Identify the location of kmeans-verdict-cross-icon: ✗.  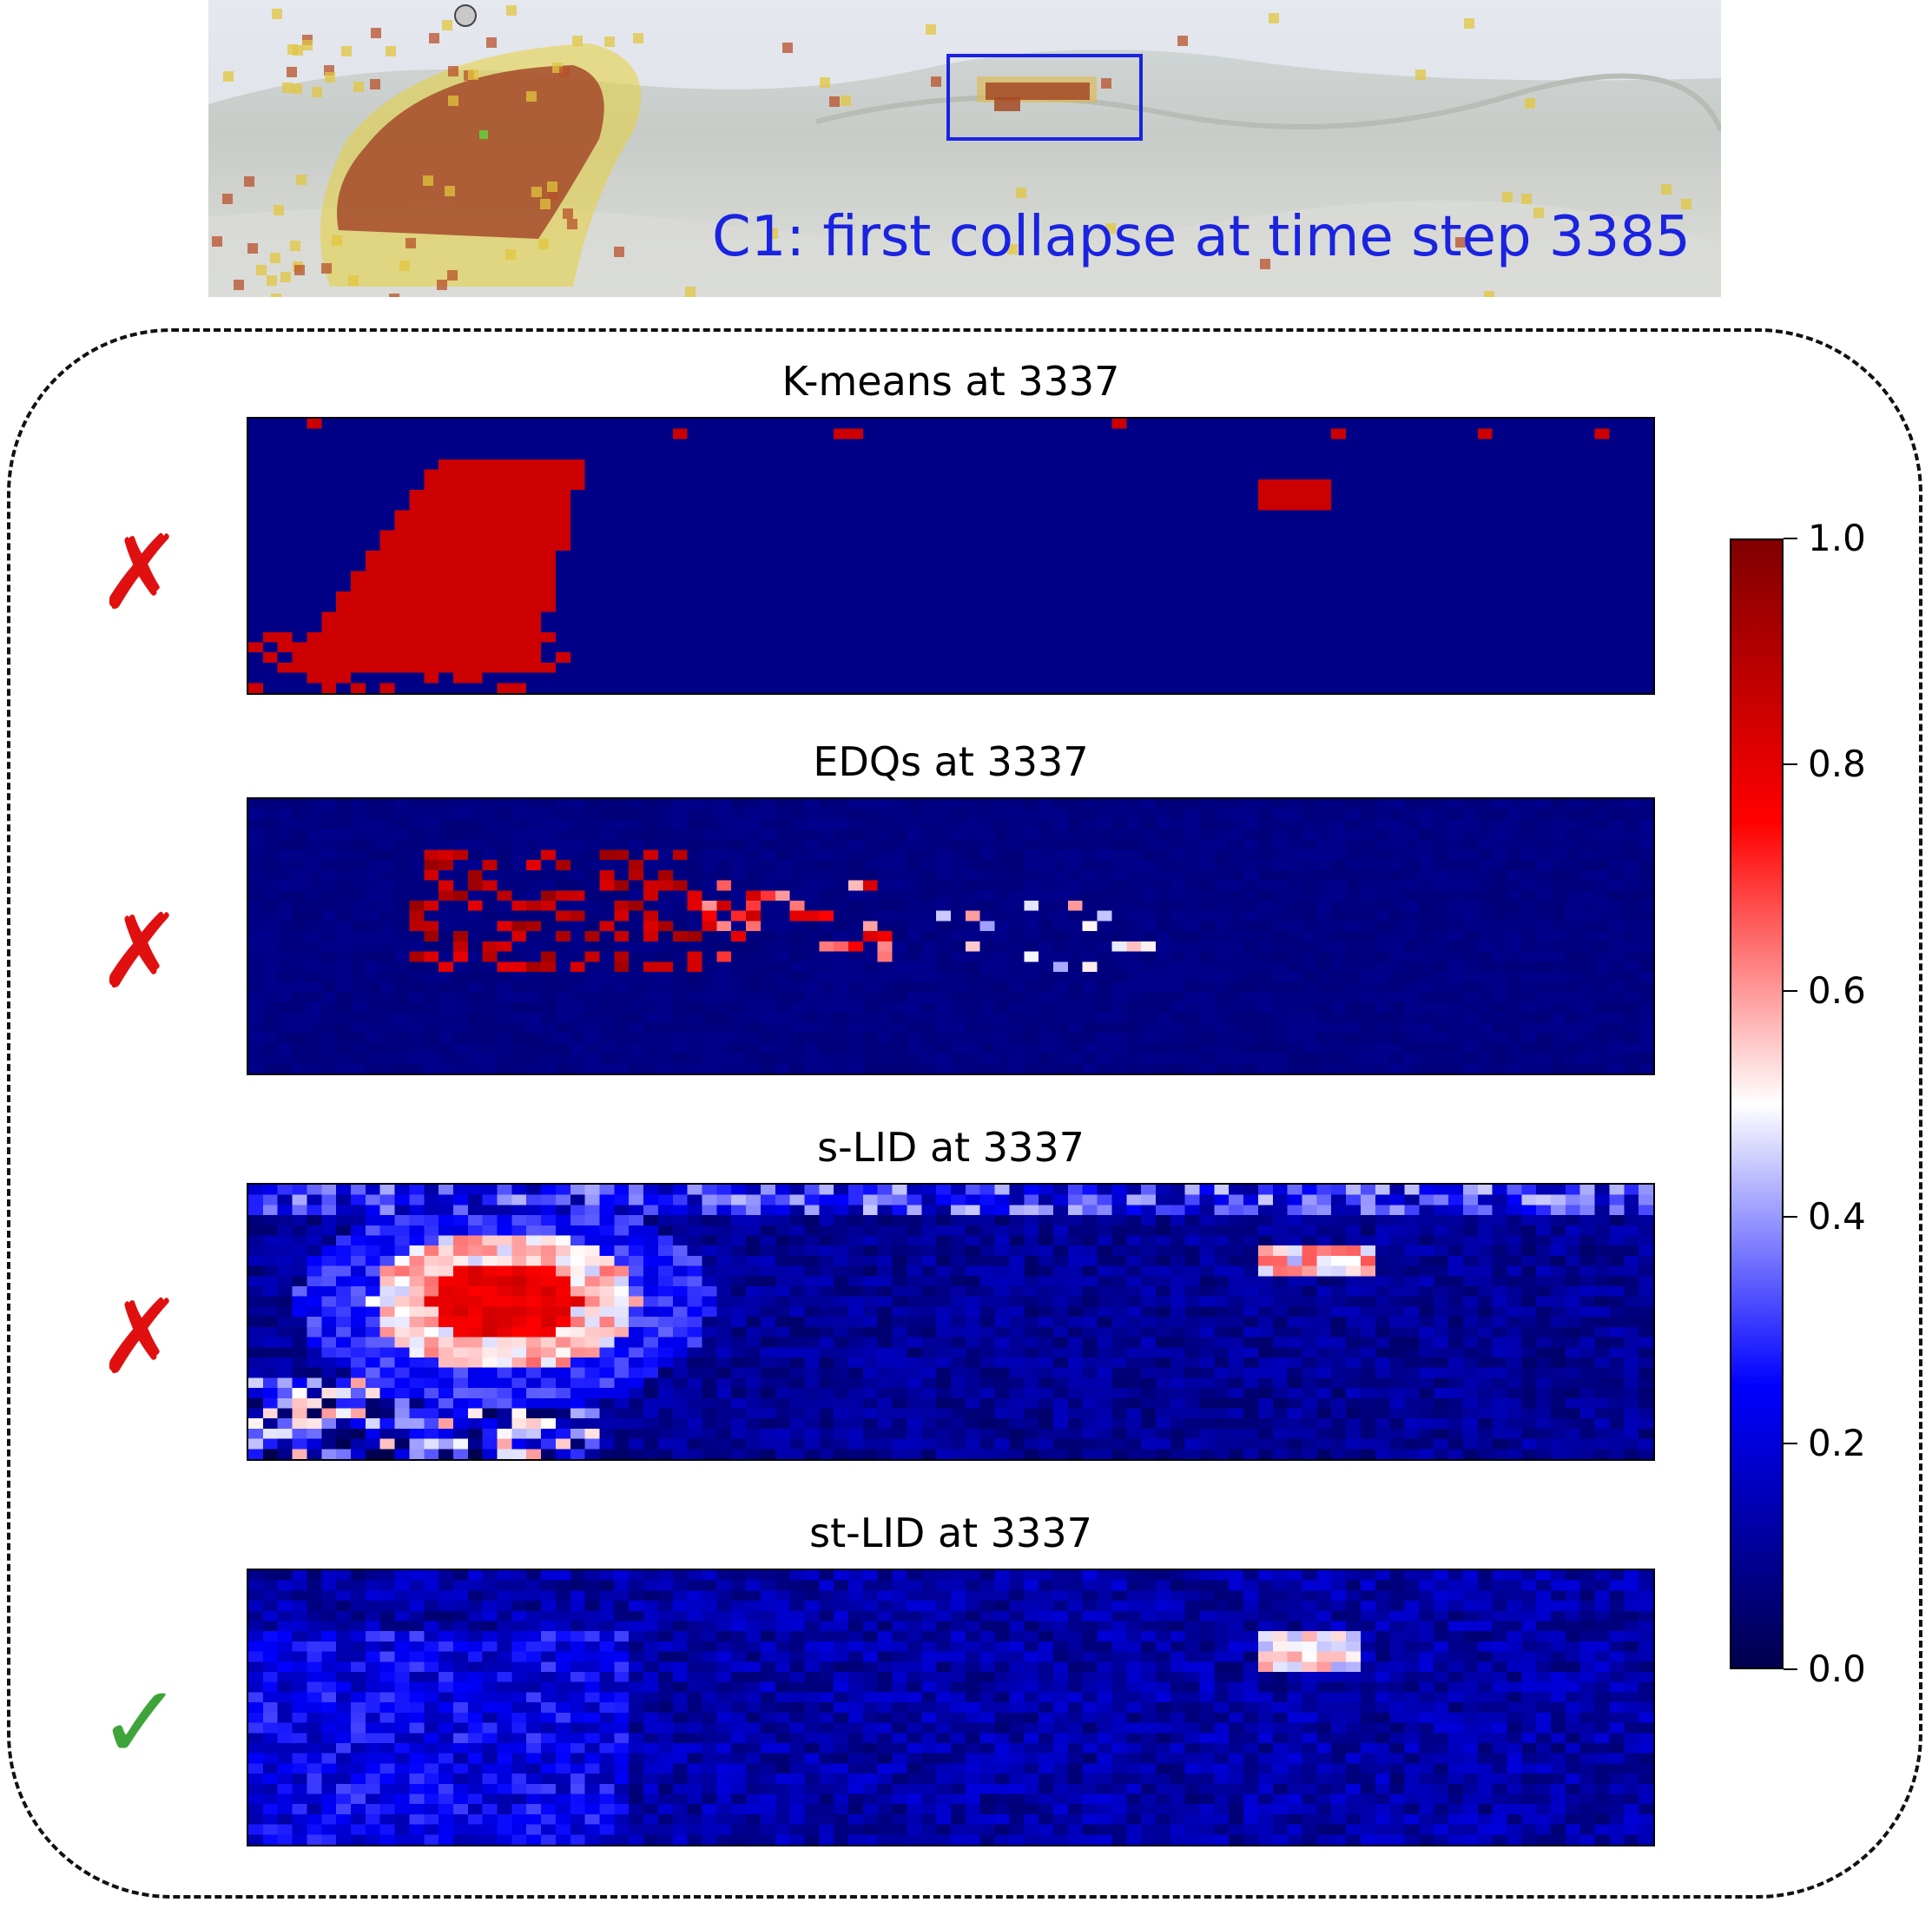
(140, 572).